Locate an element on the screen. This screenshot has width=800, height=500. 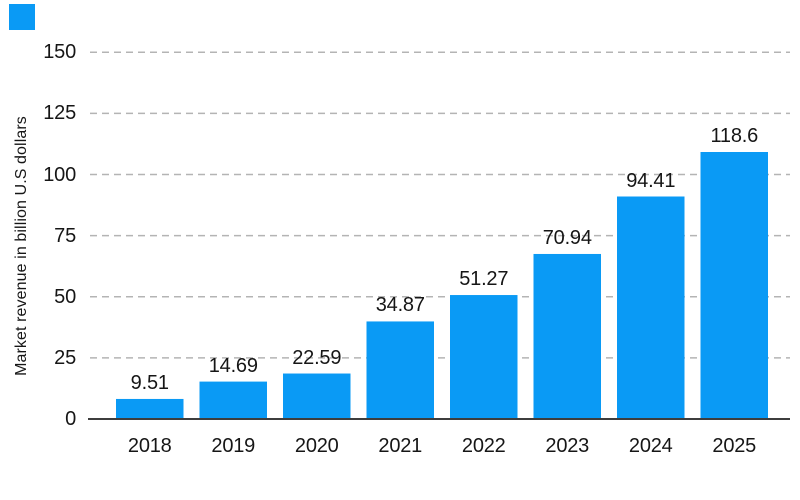
x-tick-label-2018: 2018 is located at coordinates (149, 446).